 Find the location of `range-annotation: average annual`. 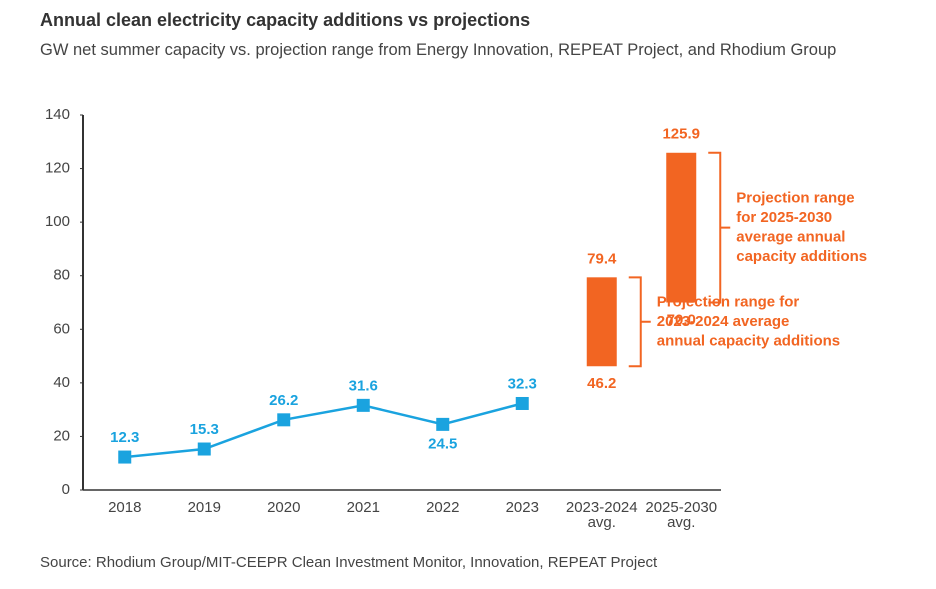

range-annotation: average annual is located at coordinates (790, 236).